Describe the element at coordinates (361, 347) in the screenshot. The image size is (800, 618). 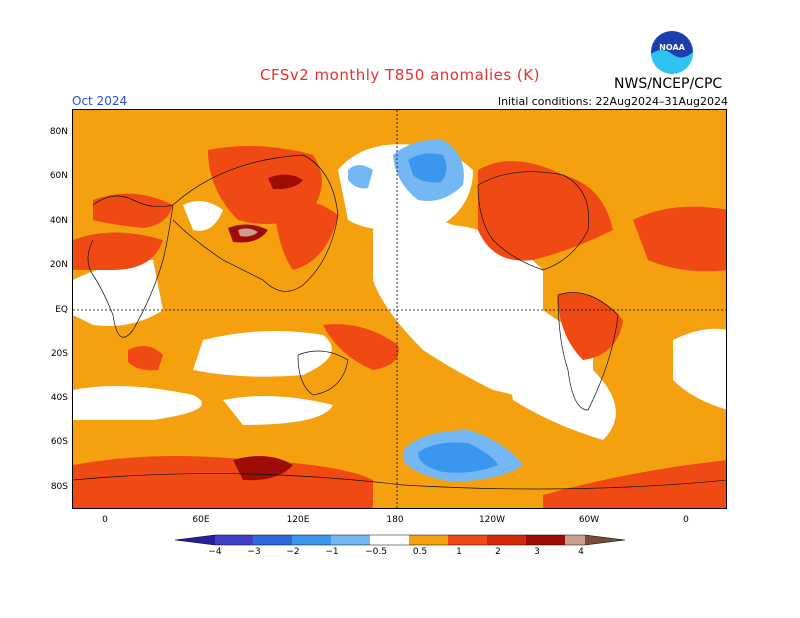
I see `west-pacific-warm` at that location.